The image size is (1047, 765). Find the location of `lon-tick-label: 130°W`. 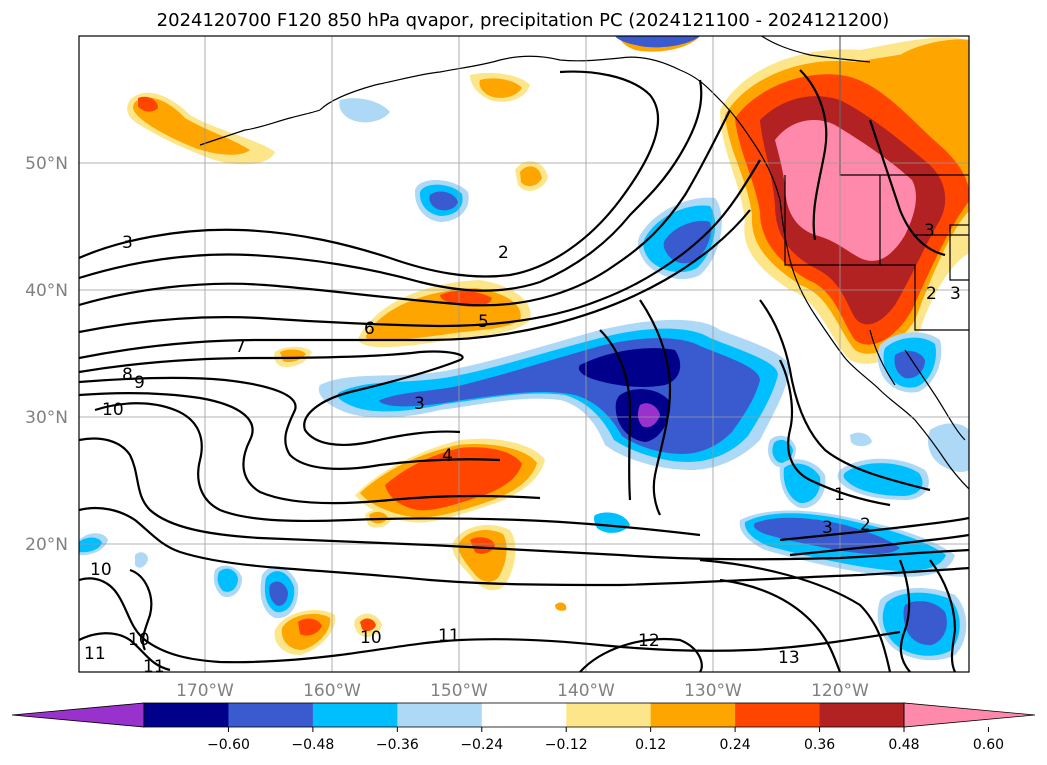

lon-tick-label: 130°W is located at coordinates (713, 691).